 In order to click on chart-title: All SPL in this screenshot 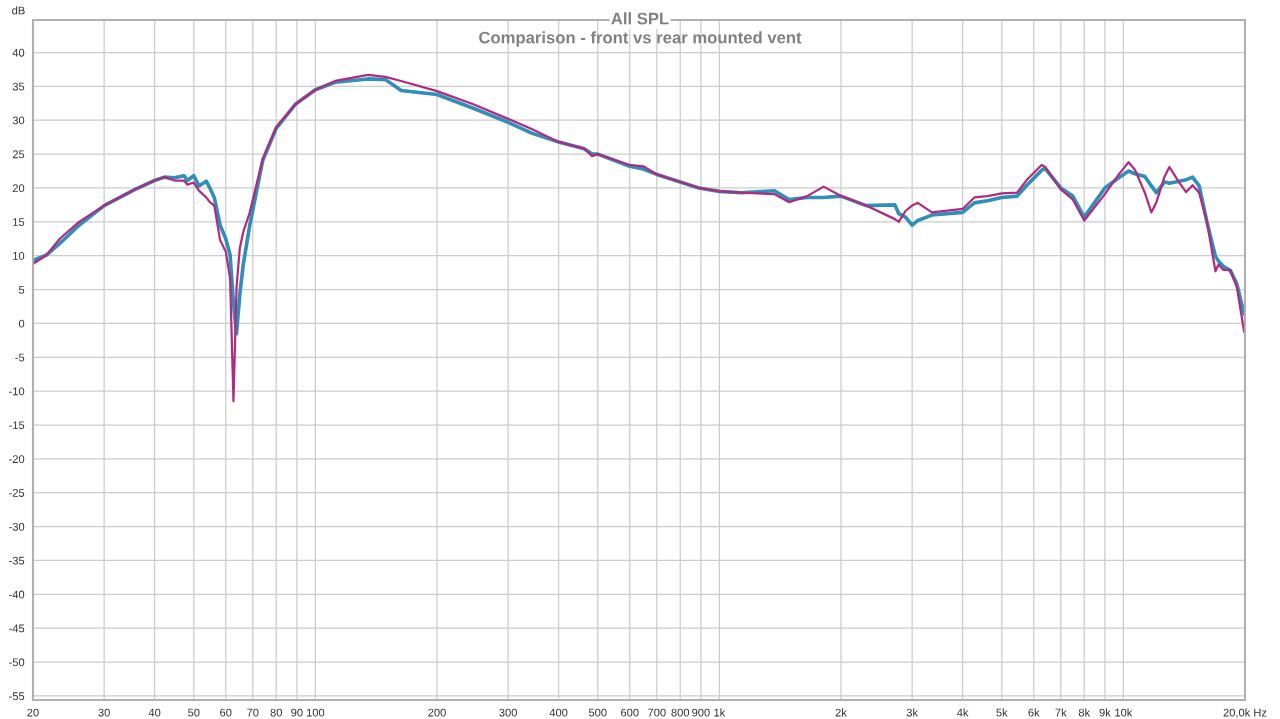, I will do `click(640, 18)`.